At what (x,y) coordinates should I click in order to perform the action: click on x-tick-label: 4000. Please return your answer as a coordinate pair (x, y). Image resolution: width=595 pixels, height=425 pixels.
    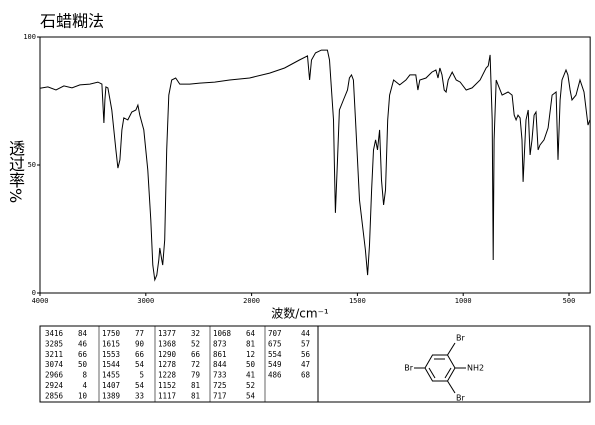
    Looking at the image, I should click on (40, 301).